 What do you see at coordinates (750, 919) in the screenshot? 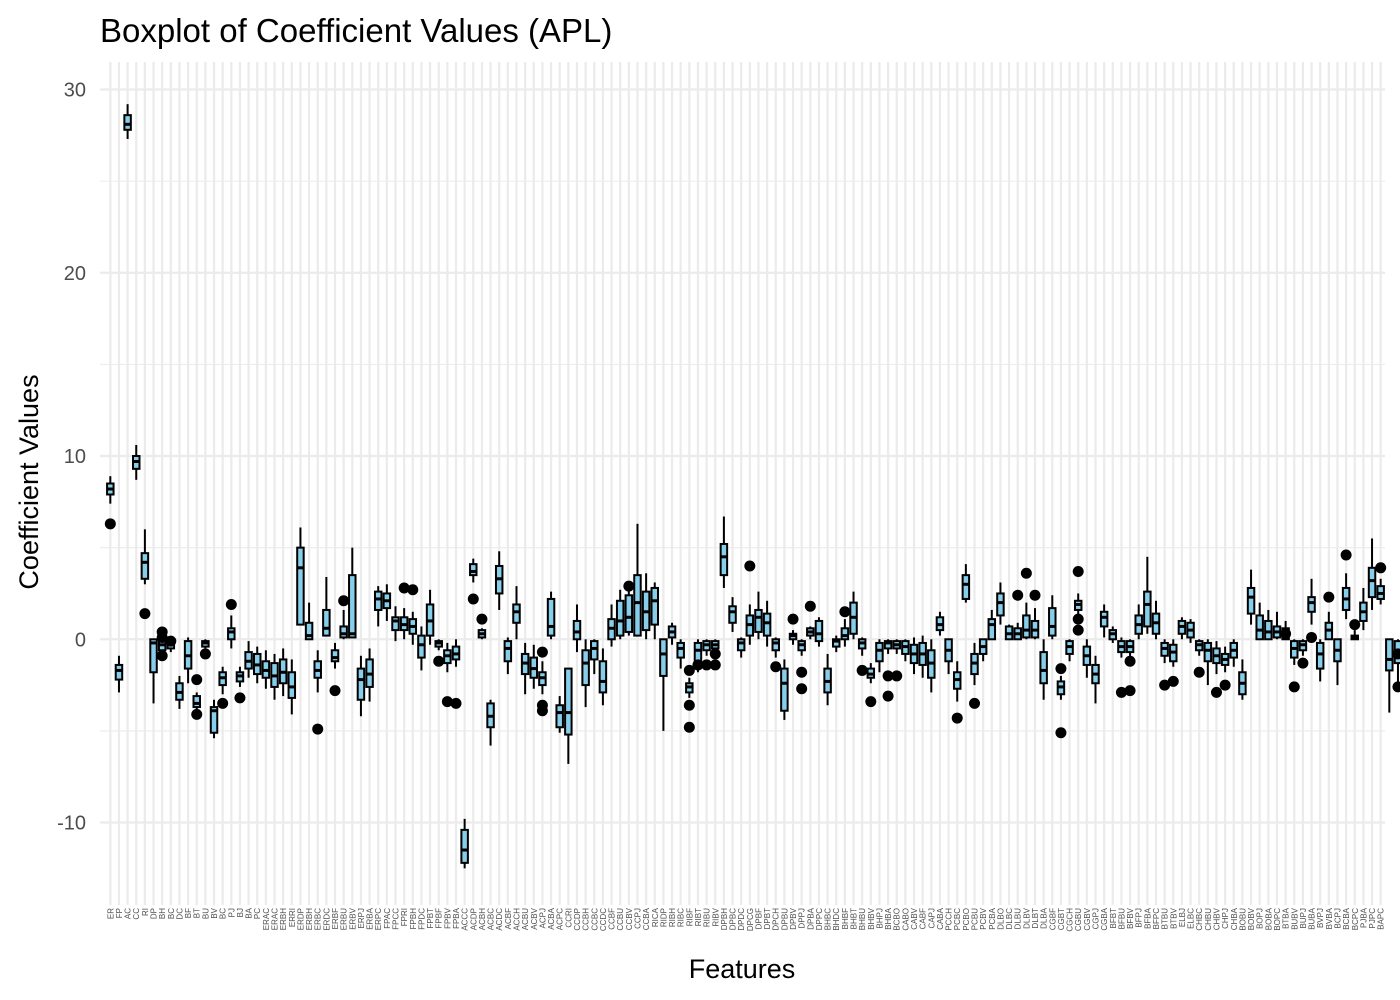
I see `x-tick-label: DPCG` at bounding box center [750, 919].